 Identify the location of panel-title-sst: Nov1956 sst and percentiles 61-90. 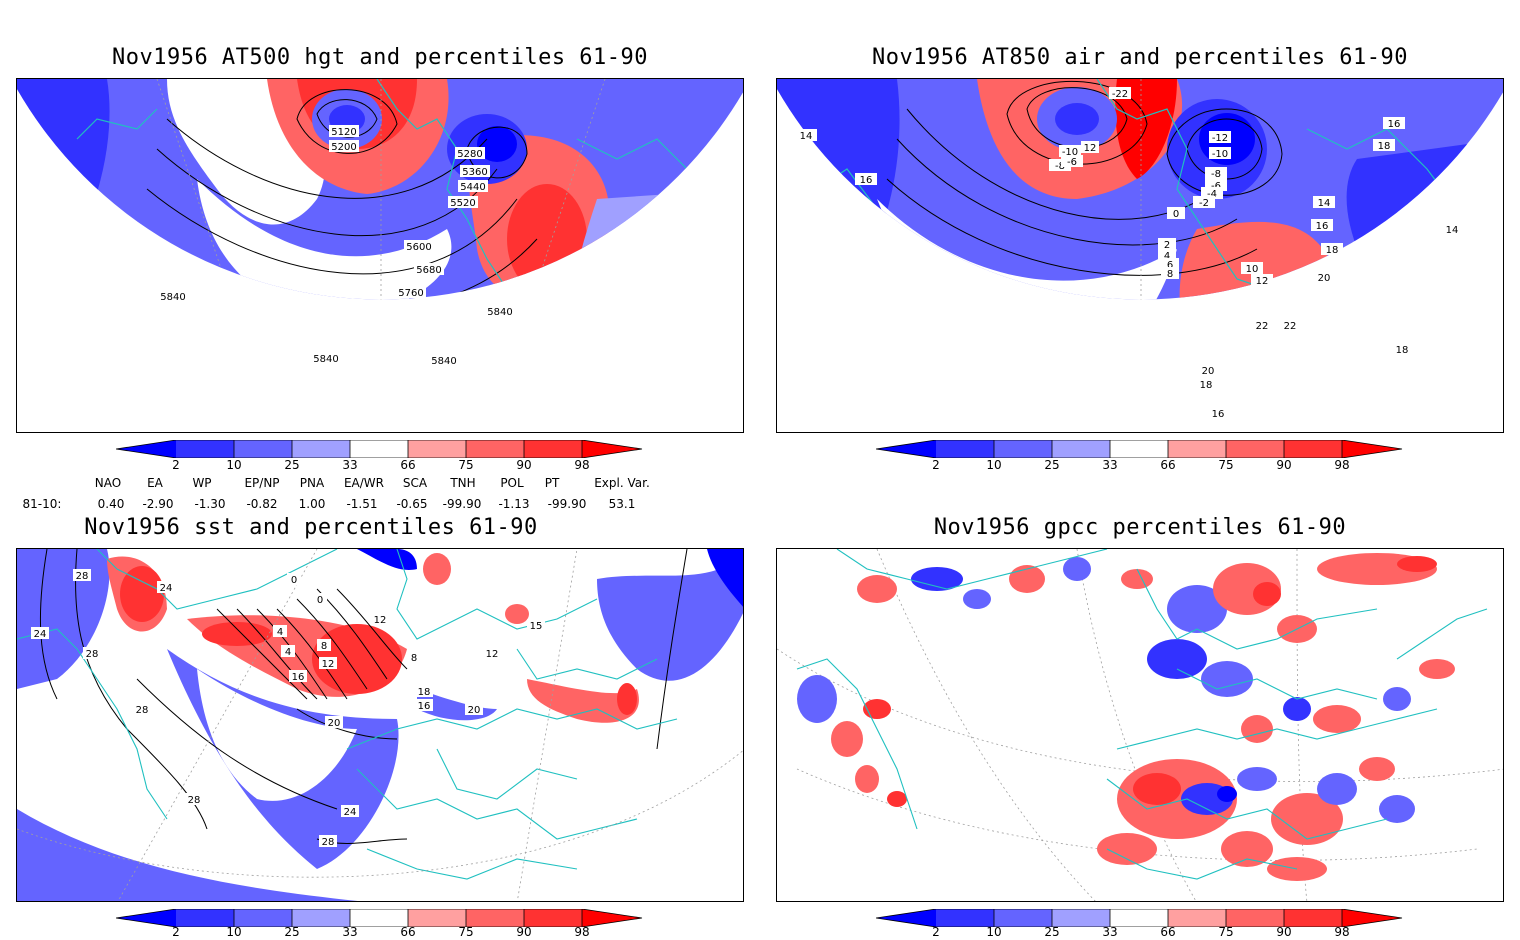
(311, 527).